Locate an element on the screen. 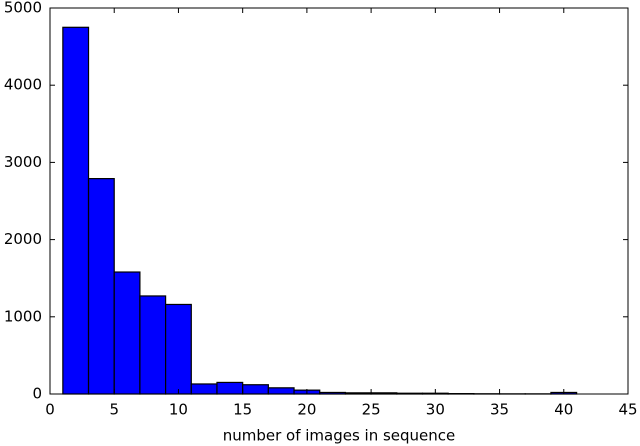 This screenshot has width=640, height=446. x-tick-label: 45 is located at coordinates (627, 410).